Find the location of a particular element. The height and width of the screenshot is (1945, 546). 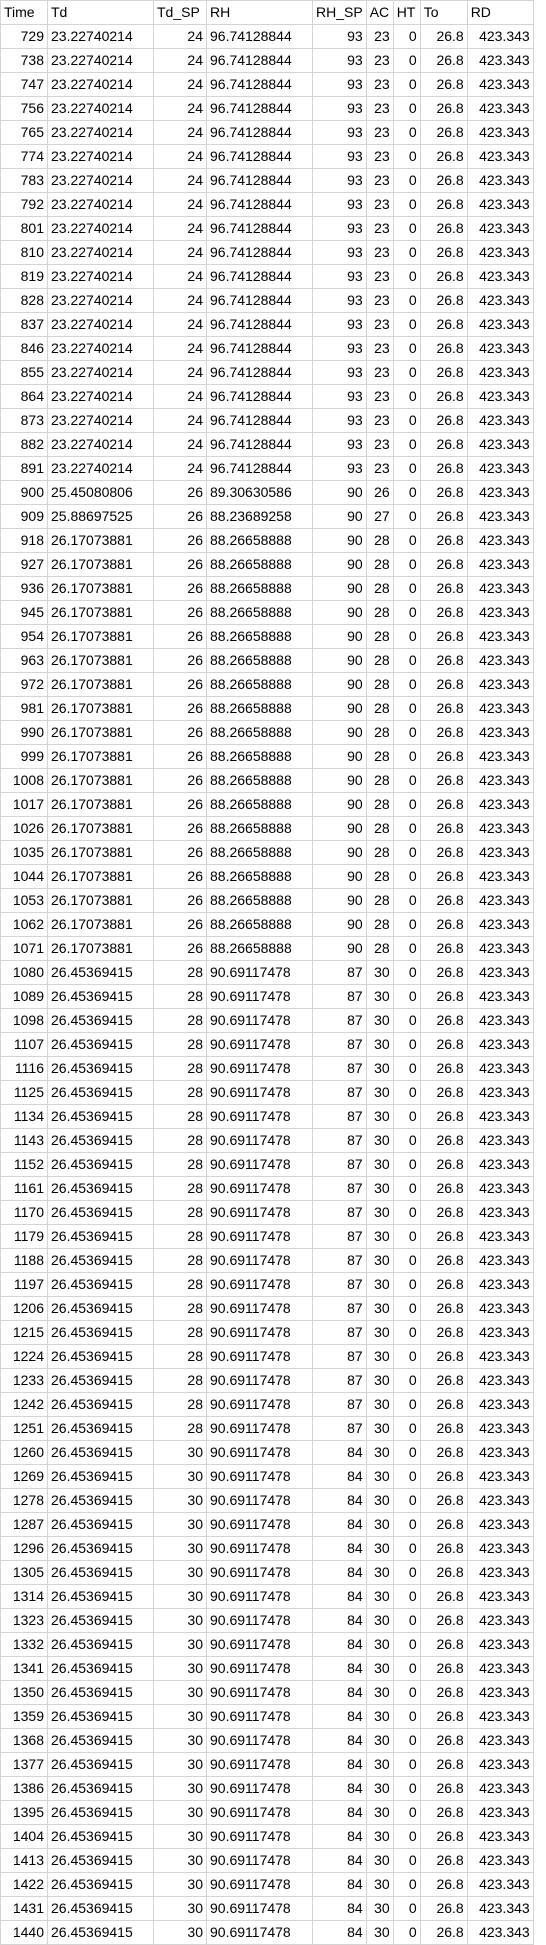

cell-rh-sp: 93 is located at coordinates (339, 36).